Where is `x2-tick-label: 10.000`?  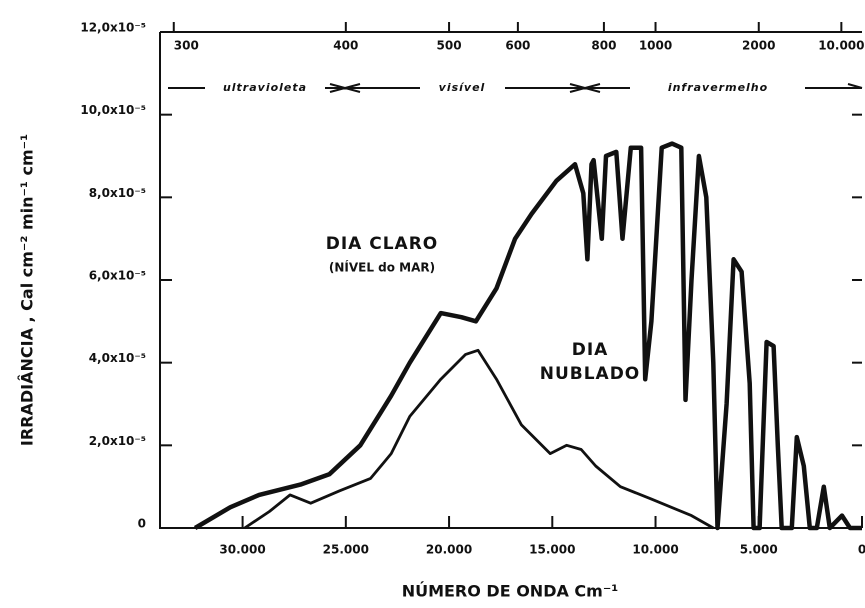 x2-tick-label: 10.000 is located at coordinates (841, 46).